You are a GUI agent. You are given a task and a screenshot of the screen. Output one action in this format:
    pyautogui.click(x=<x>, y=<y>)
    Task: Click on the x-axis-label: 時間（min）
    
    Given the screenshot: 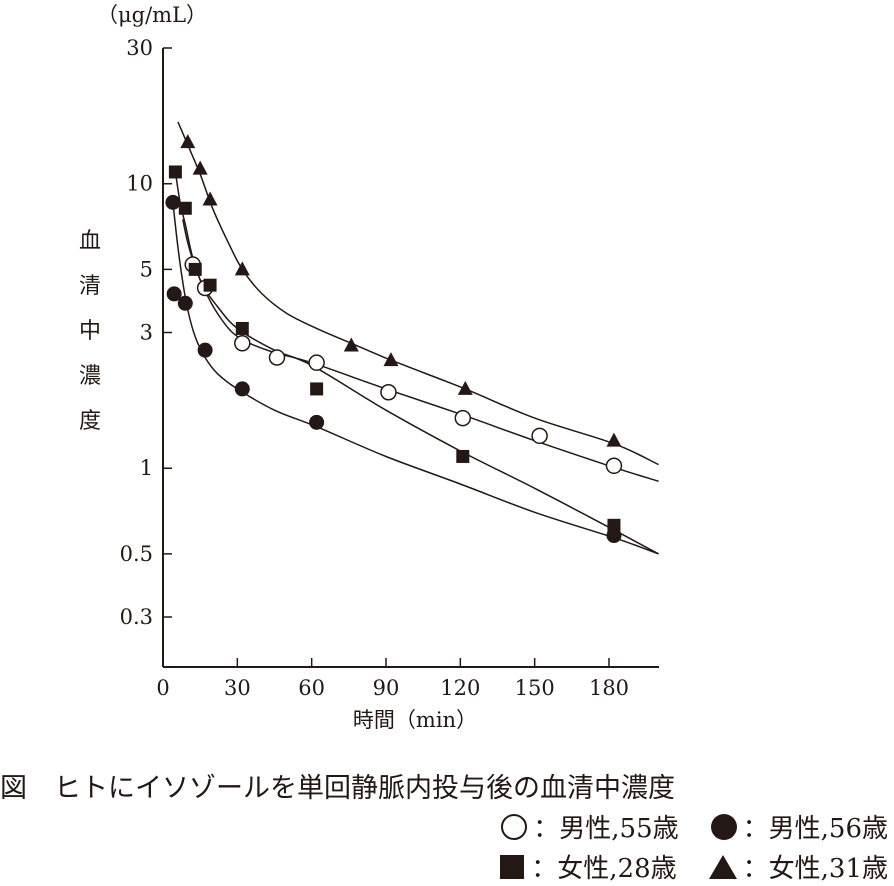 What is the action you would take?
    pyautogui.click(x=415, y=720)
    